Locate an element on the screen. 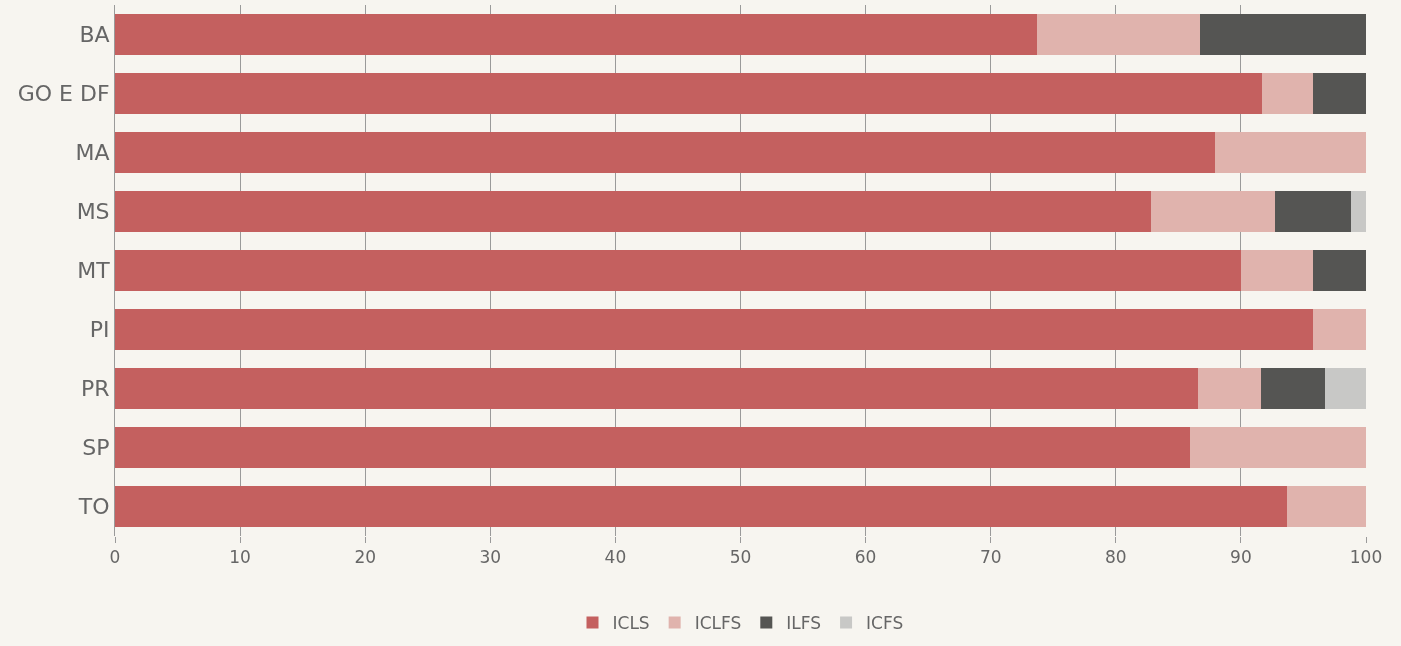 The image size is (1401, 646). y-tick-label: BA is located at coordinates (94, 35).